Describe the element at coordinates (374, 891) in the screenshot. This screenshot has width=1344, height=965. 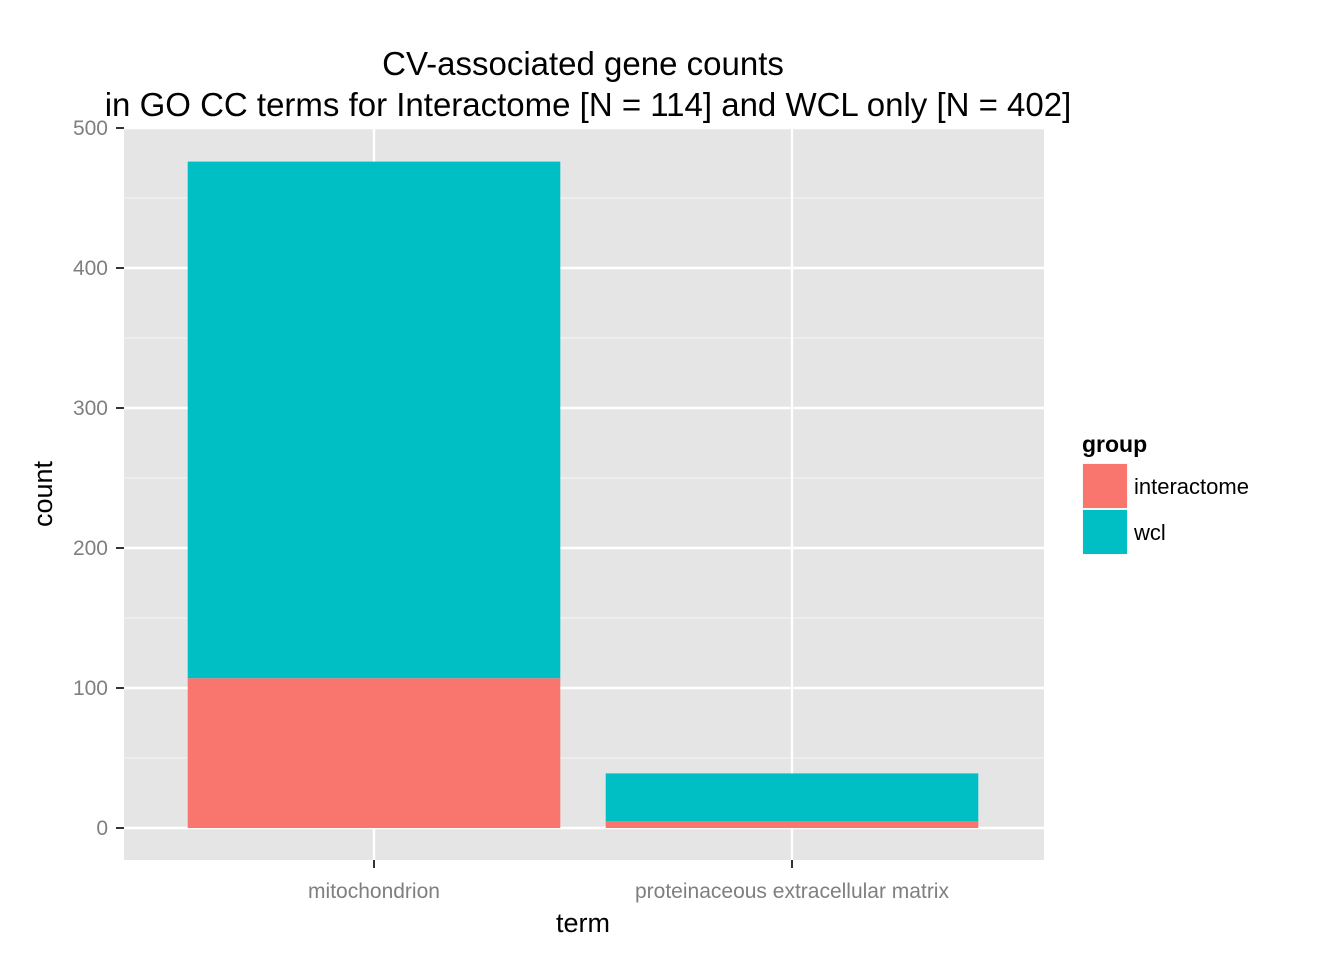
I see `x-tick-label: mitochondrion` at that location.